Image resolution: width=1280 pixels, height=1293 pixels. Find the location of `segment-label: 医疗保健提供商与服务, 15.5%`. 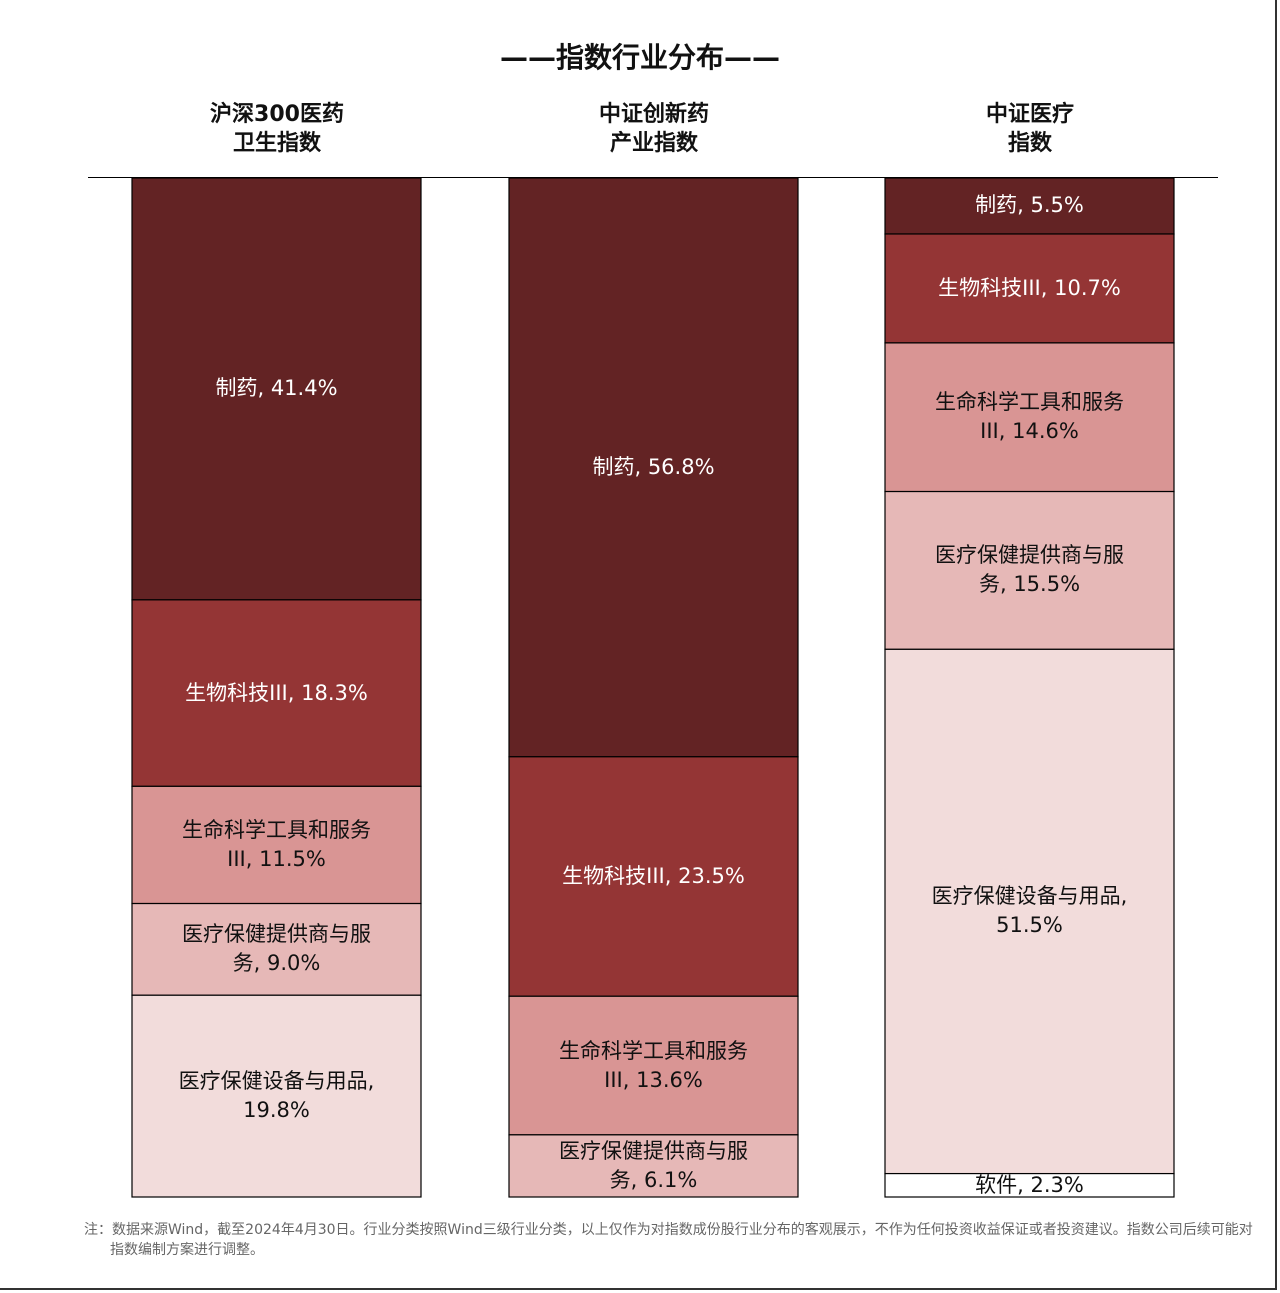

segment-label: 医疗保健提供商与服务, 15.5% is located at coordinates (1029, 570).